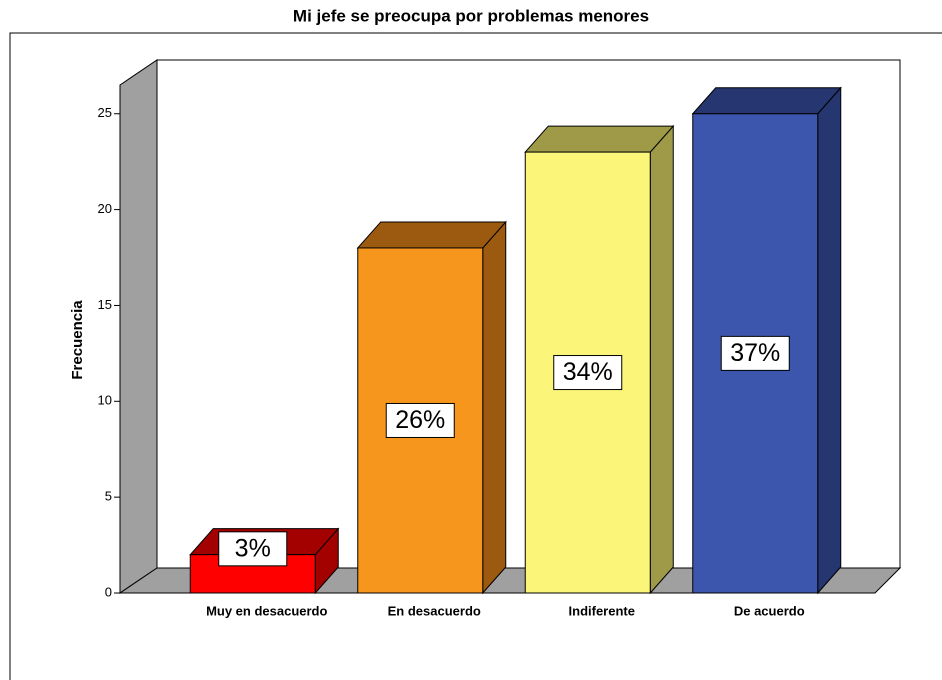 The height and width of the screenshot is (680, 942). What do you see at coordinates (105, 112) in the screenshot?
I see `y-tick-label: 25` at bounding box center [105, 112].